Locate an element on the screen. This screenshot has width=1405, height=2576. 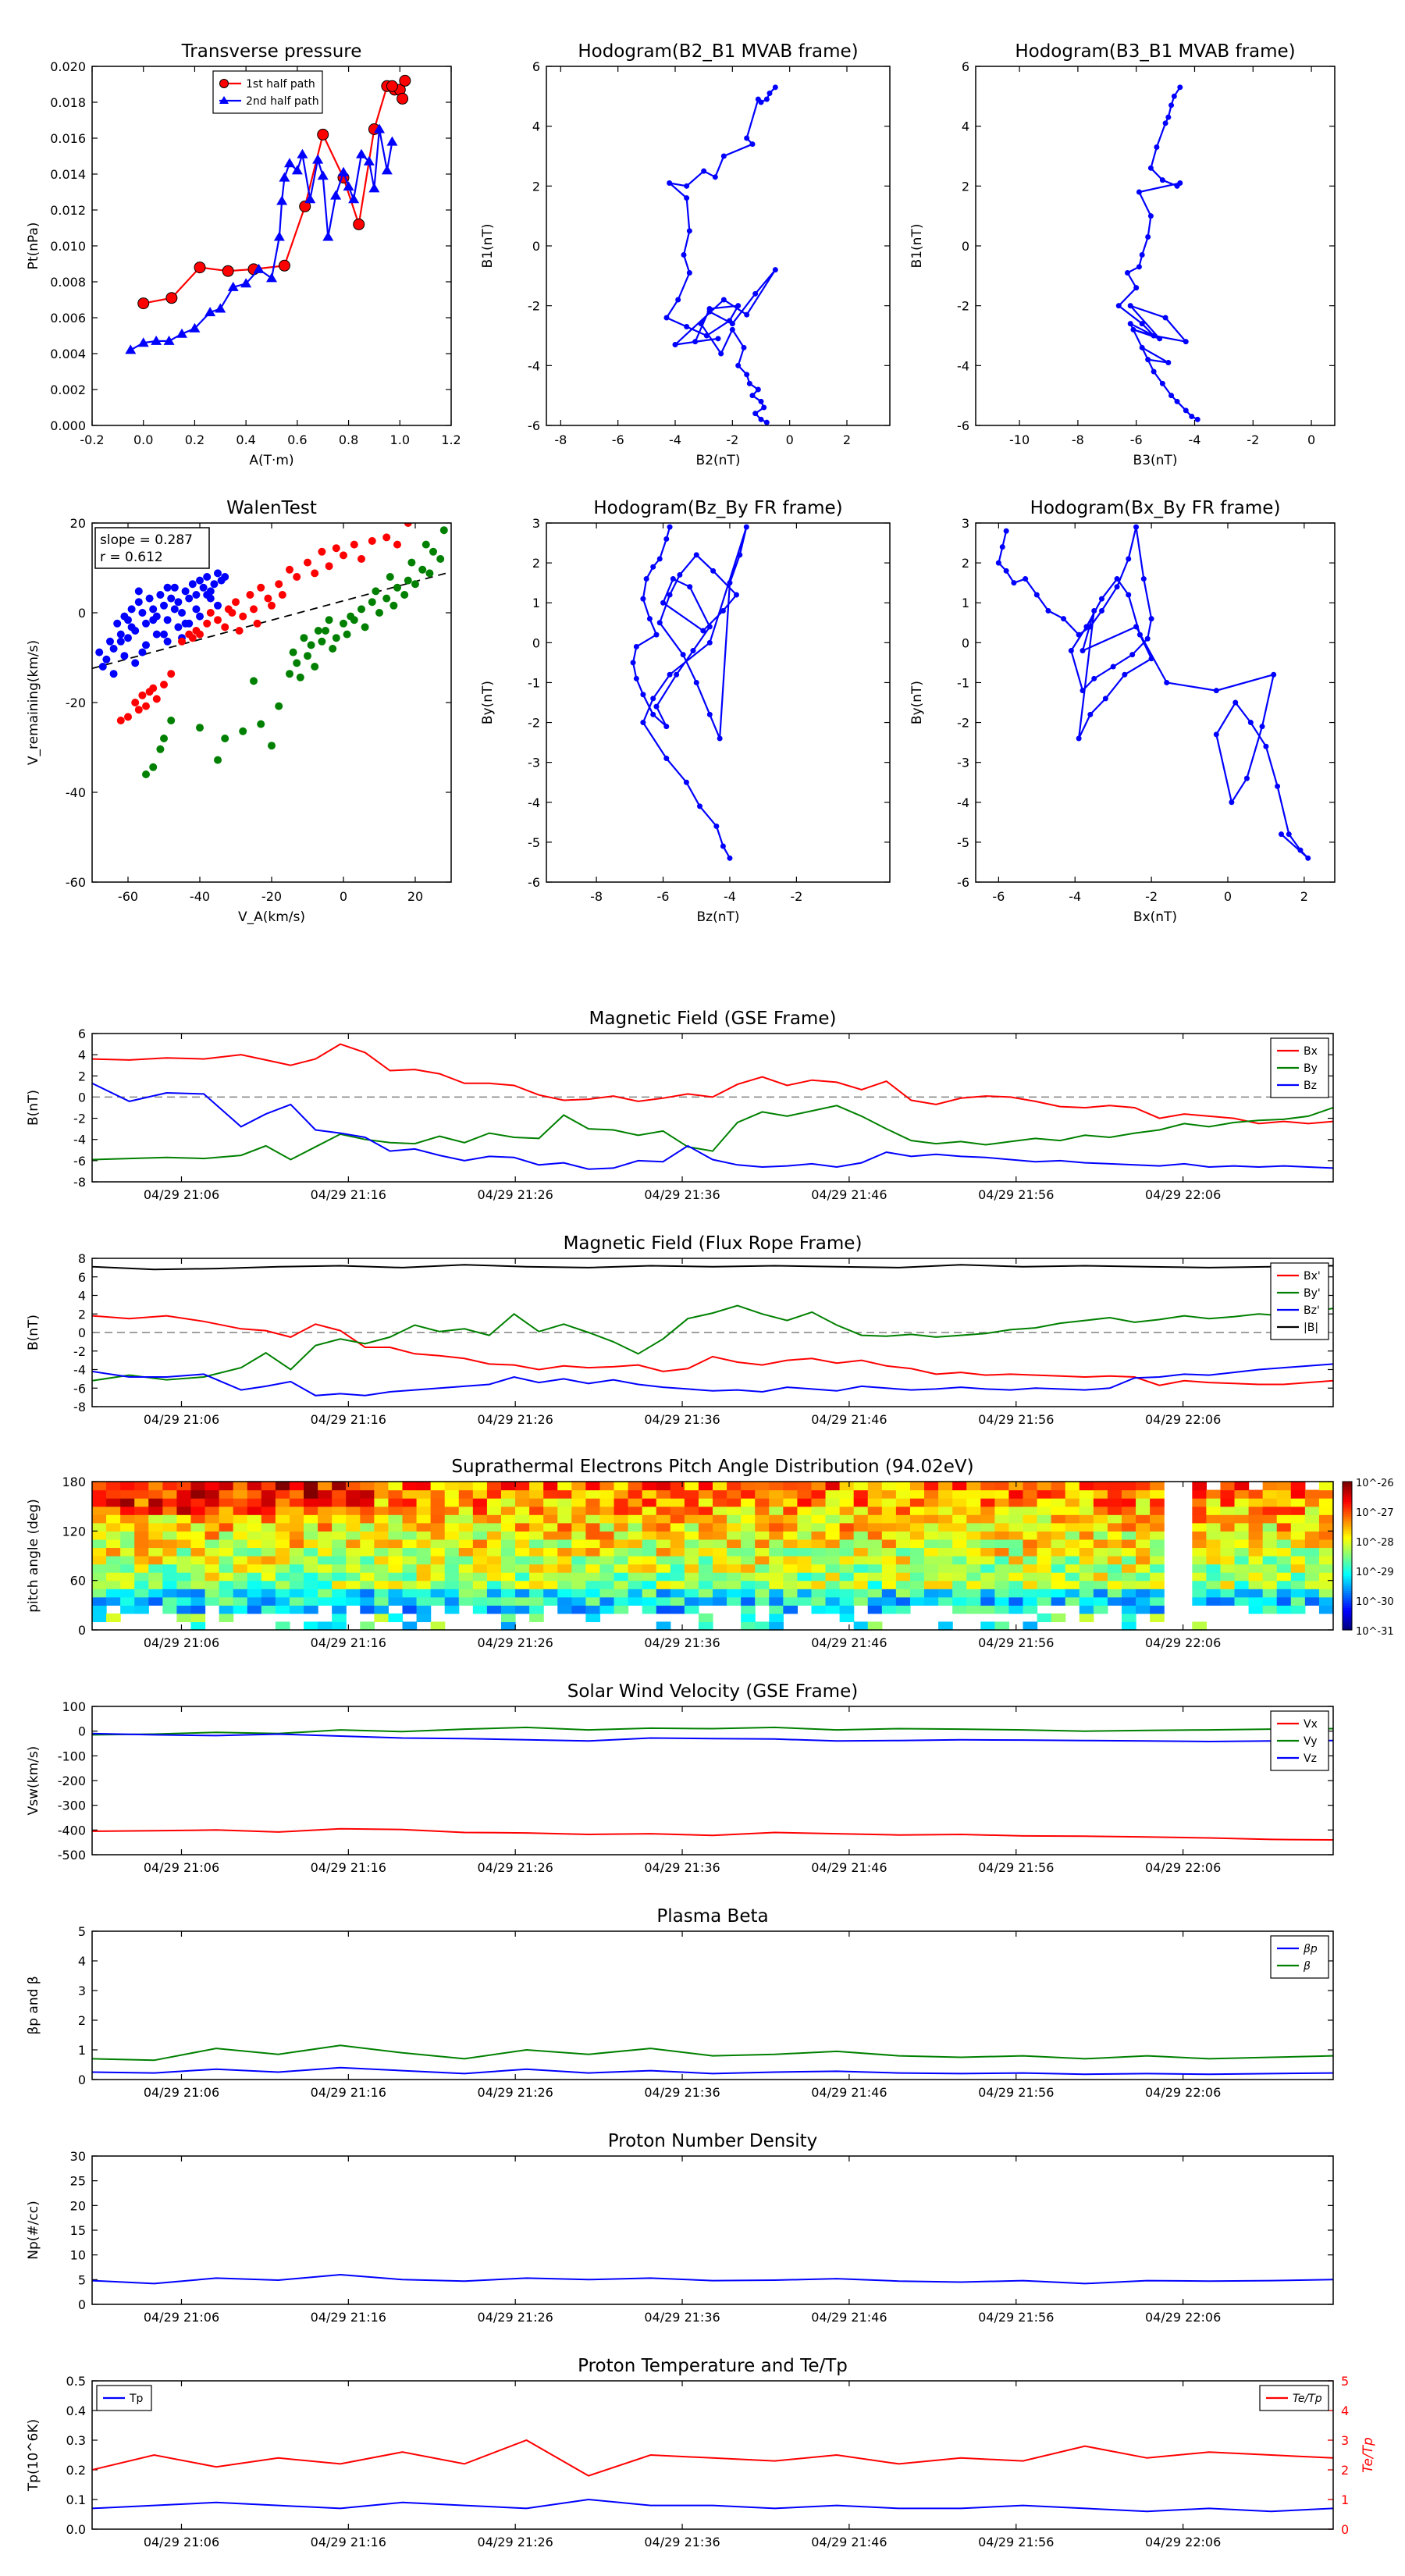
plot-area is located at coordinates (713, 1783).